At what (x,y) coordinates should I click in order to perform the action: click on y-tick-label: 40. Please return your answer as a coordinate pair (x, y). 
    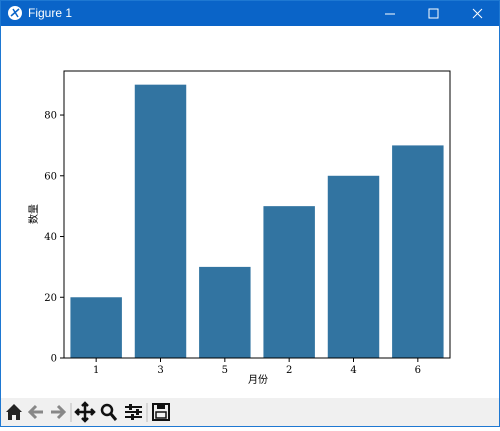
    Looking at the image, I should click on (50, 237).